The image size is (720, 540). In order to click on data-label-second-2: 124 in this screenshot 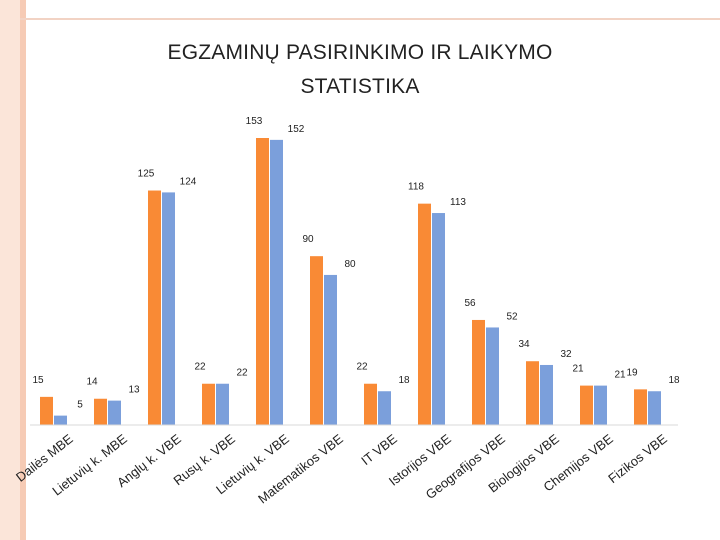, I will do `click(188, 181)`.